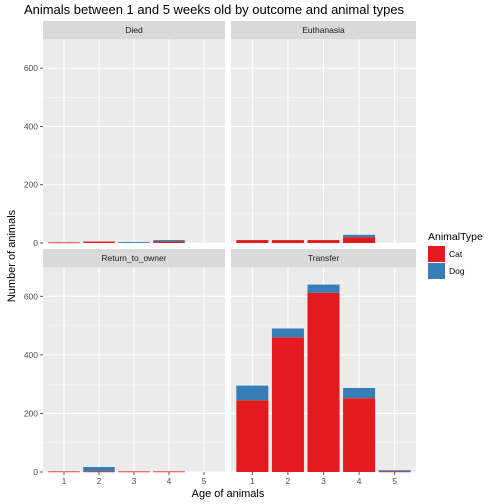 The width and height of the screenshot is (504, 504). I want to click on legend-label-cat: Cat, so click(456, 254).